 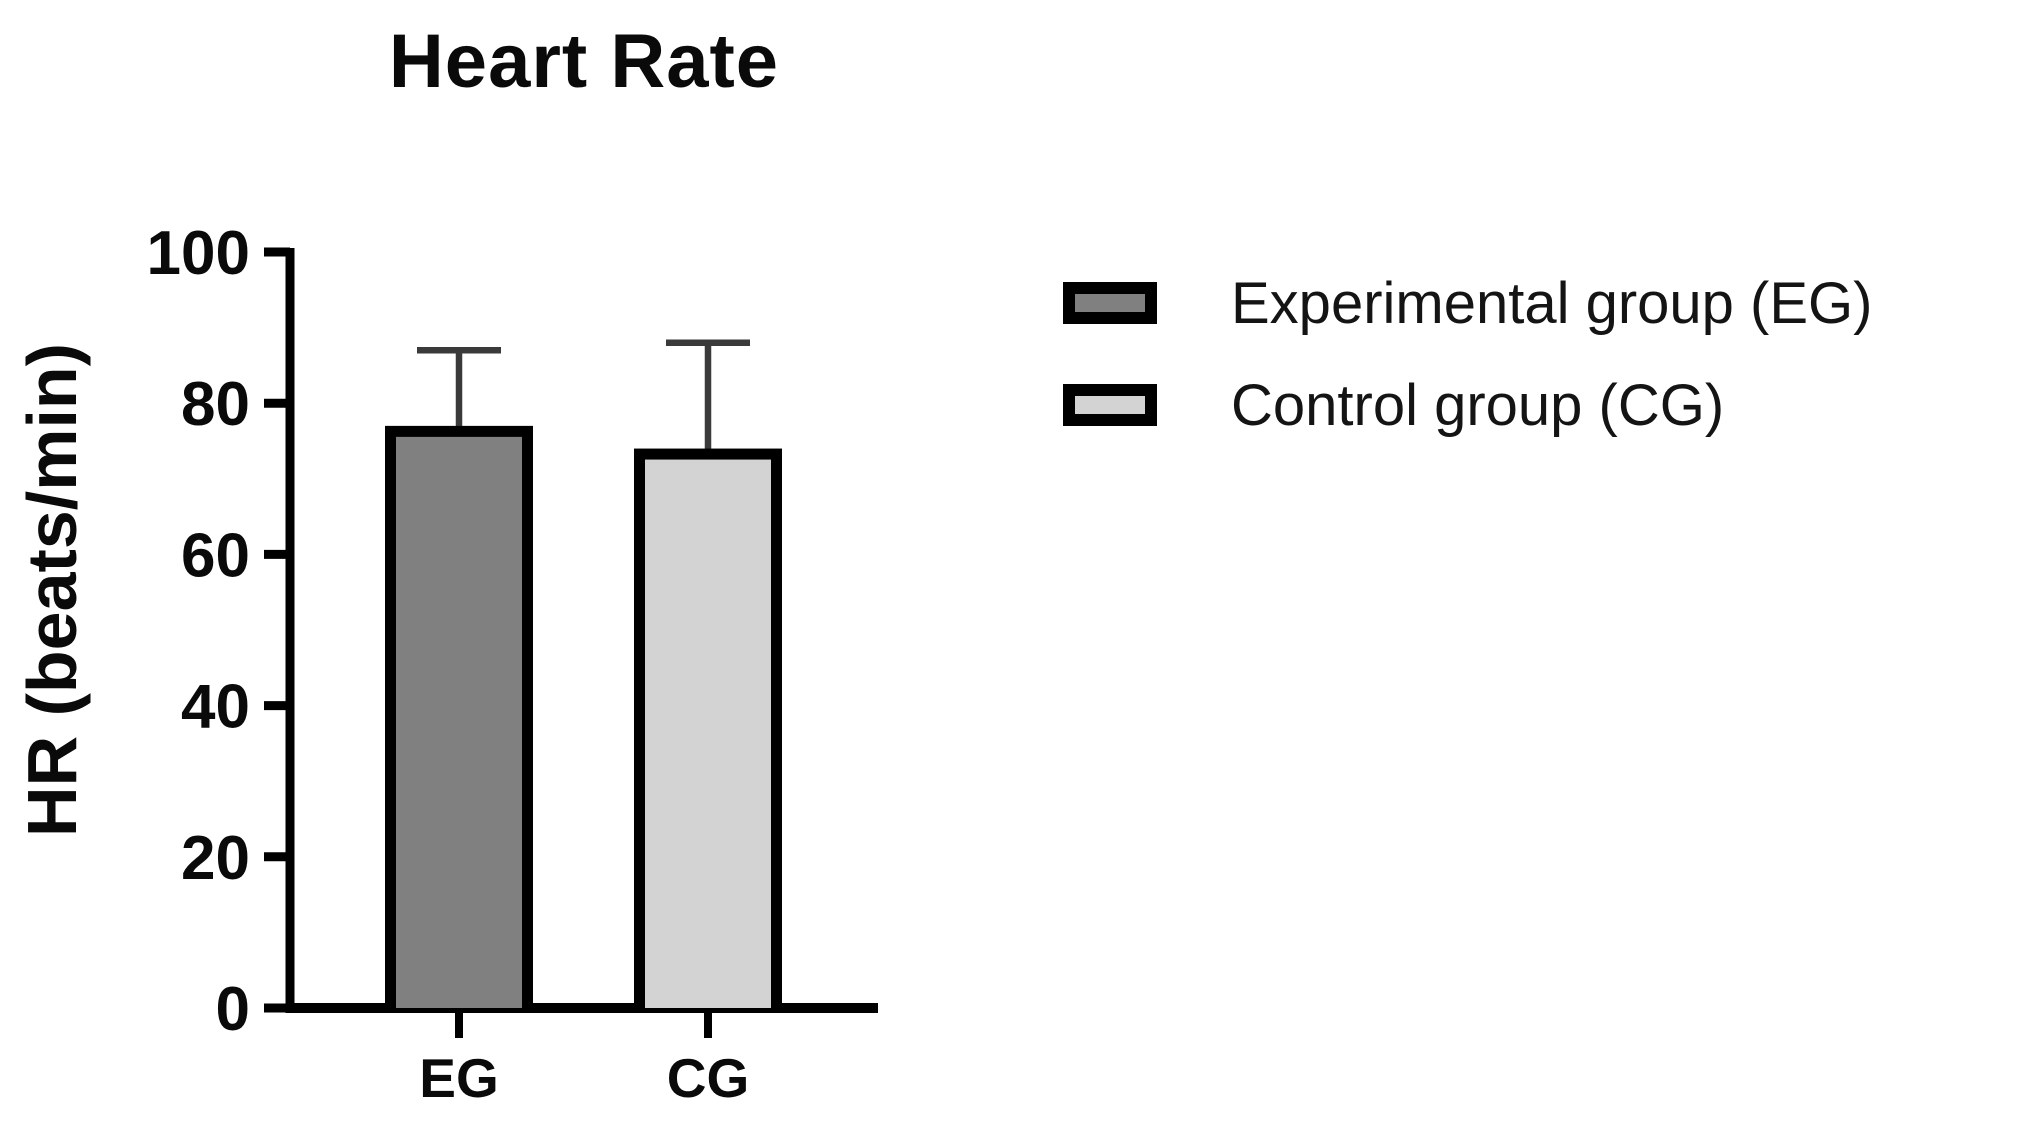 I want to click on y-tick-label: 60, so click(x=215, y=555).